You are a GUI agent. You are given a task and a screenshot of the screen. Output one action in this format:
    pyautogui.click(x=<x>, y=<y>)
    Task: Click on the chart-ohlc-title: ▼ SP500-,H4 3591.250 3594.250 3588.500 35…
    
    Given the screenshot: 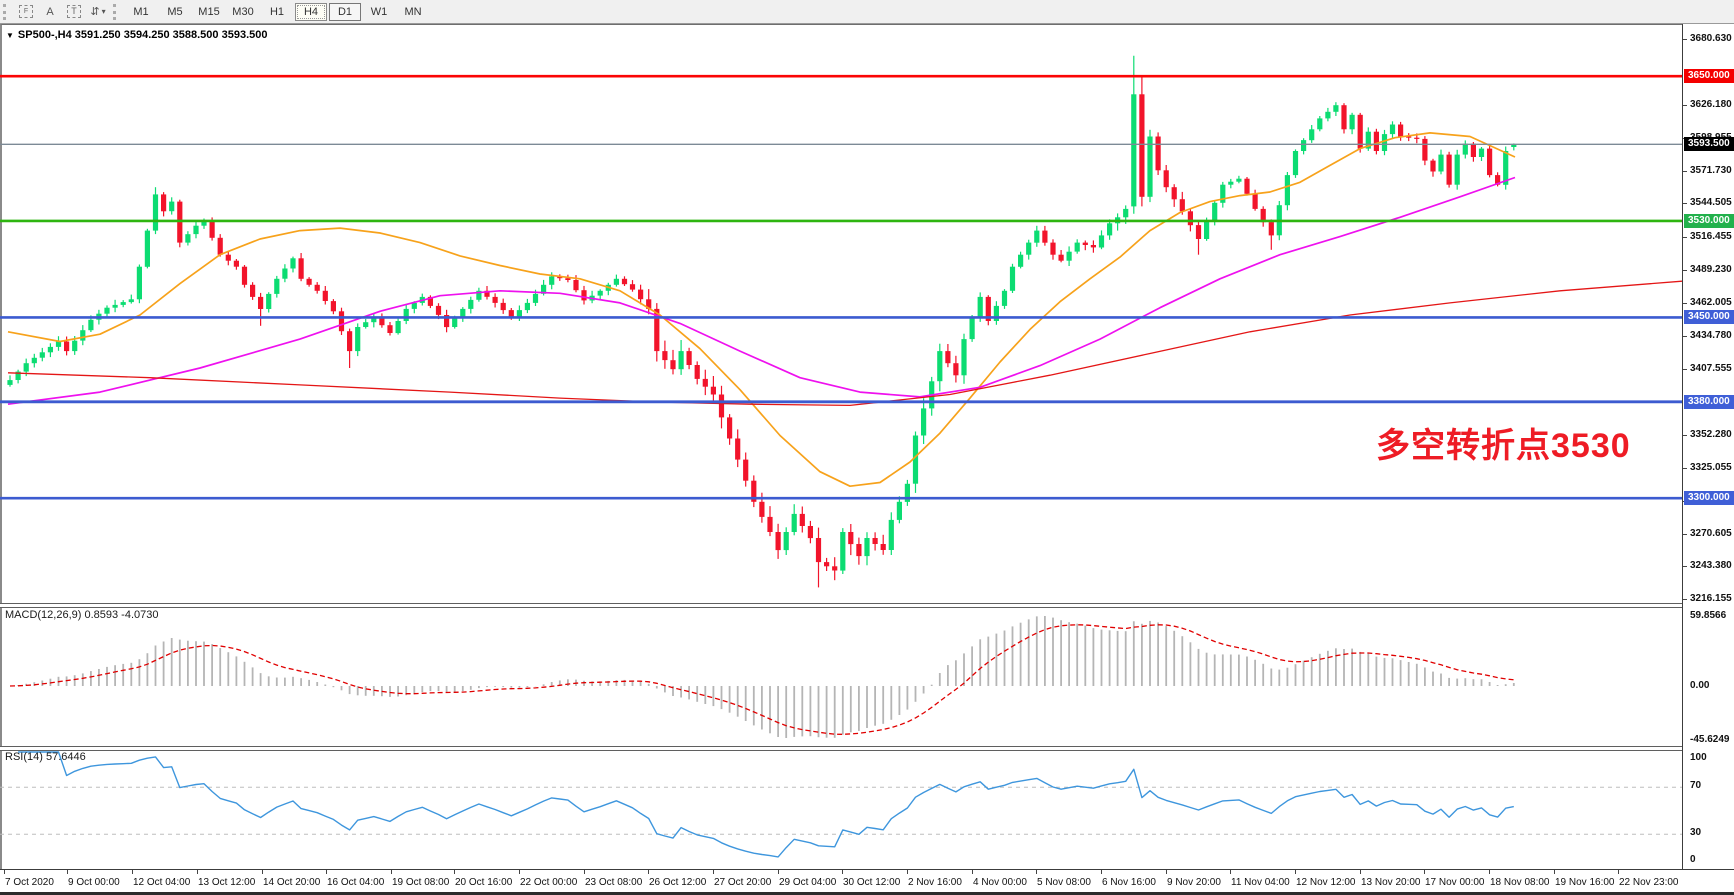 What is the action you would take?
    pyautogui.click(x=136, y=35)
    